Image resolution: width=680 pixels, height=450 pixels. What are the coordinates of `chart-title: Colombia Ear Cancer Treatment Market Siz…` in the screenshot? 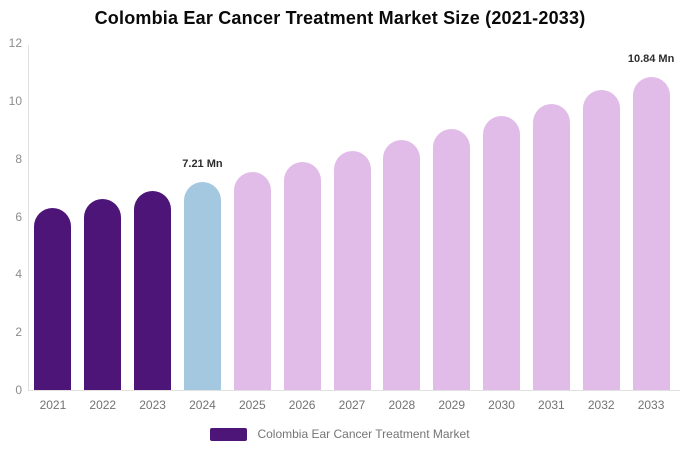 It's located at (340, 18).